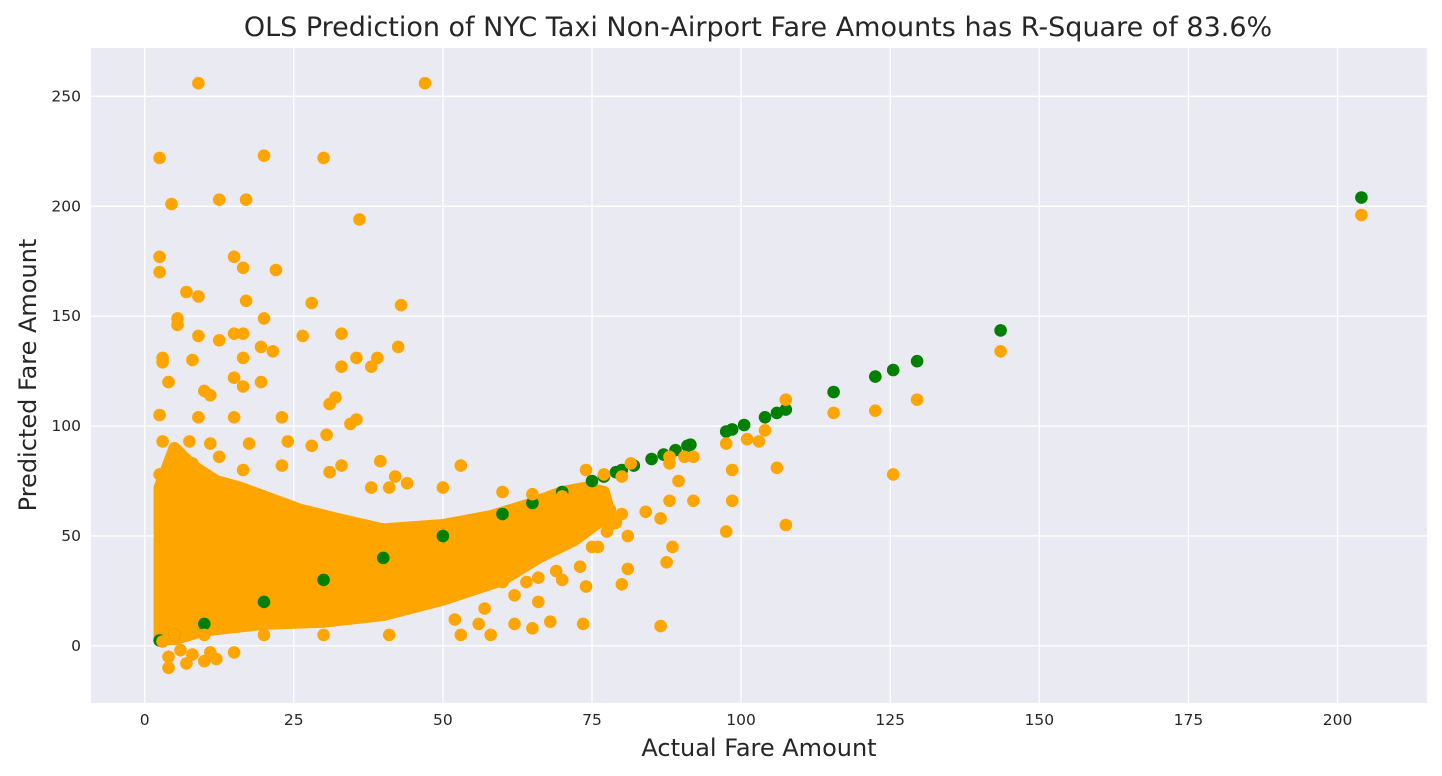 This screenshot has width=1442, height=776. I want to click on x-tick-label: 75, so click(592, 720).